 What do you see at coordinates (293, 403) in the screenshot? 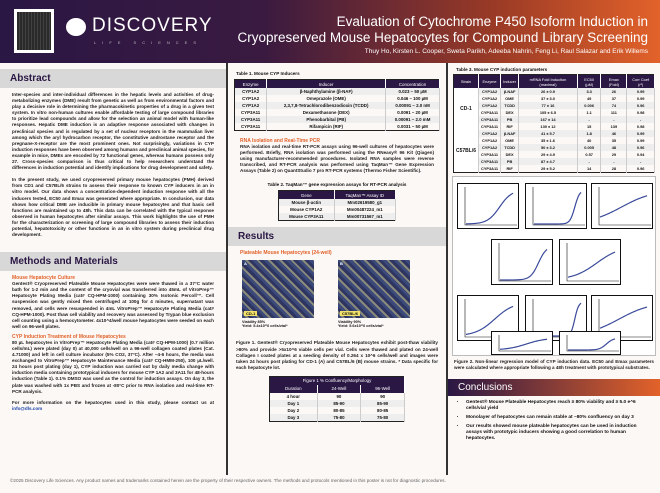
I see `table-cell: Day 1` at bounding box center [293, 403].